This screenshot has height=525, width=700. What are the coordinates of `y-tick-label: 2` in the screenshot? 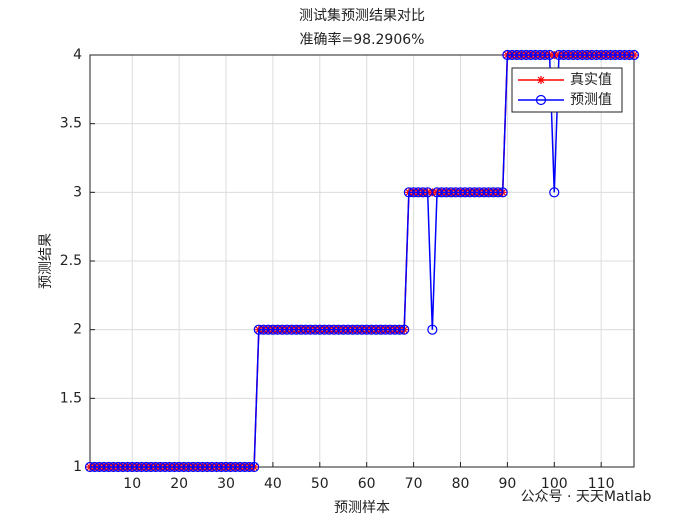 It's located at (77, 330).